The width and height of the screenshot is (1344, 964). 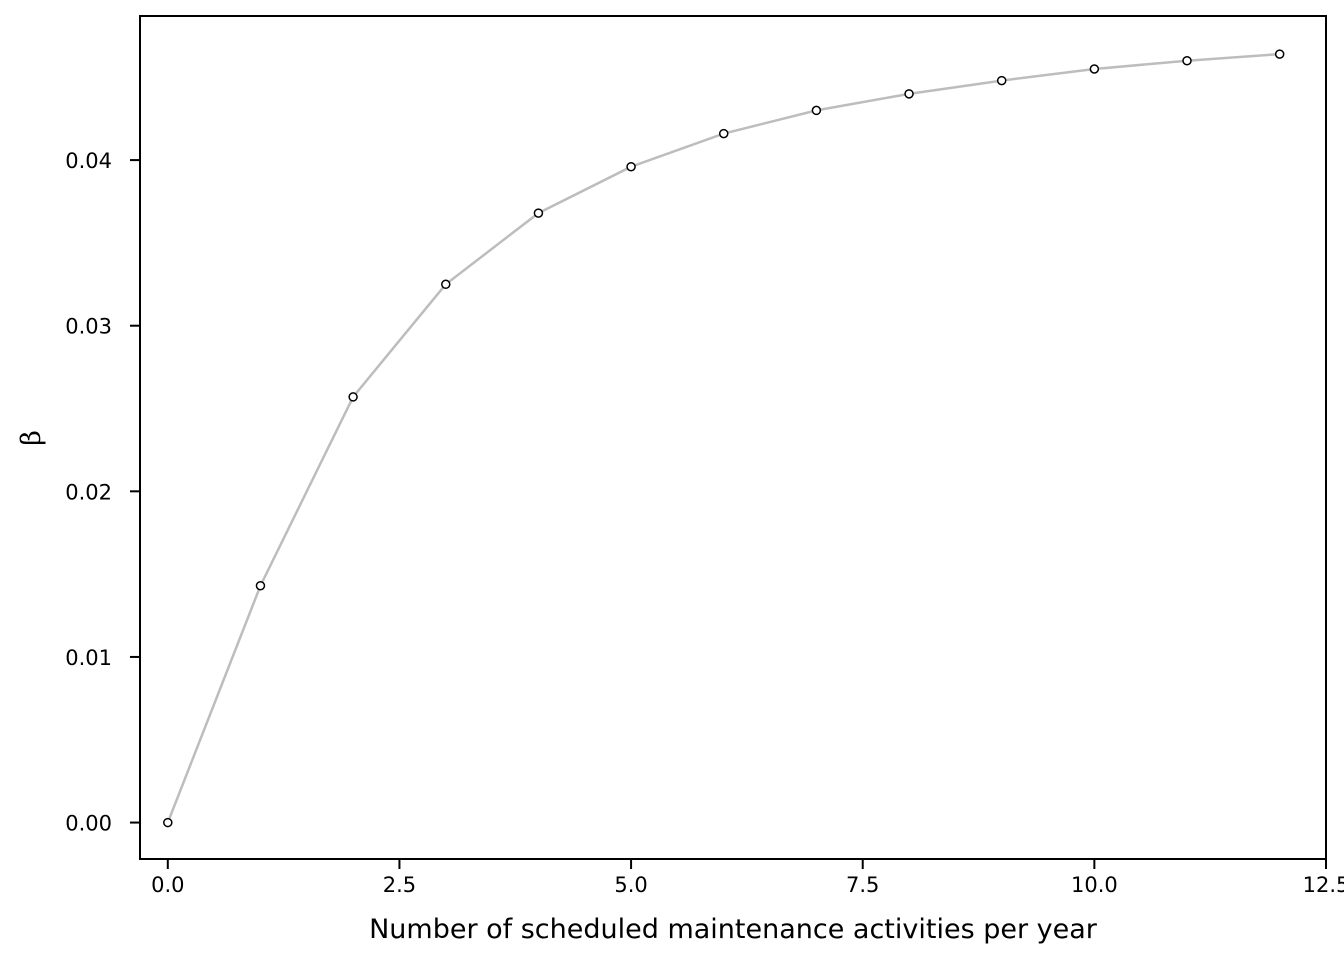 What do you see at coordinates (88, 658) in the screenshot?
I see `y-tick-label: 0.01` at bounding box center [88, 658].